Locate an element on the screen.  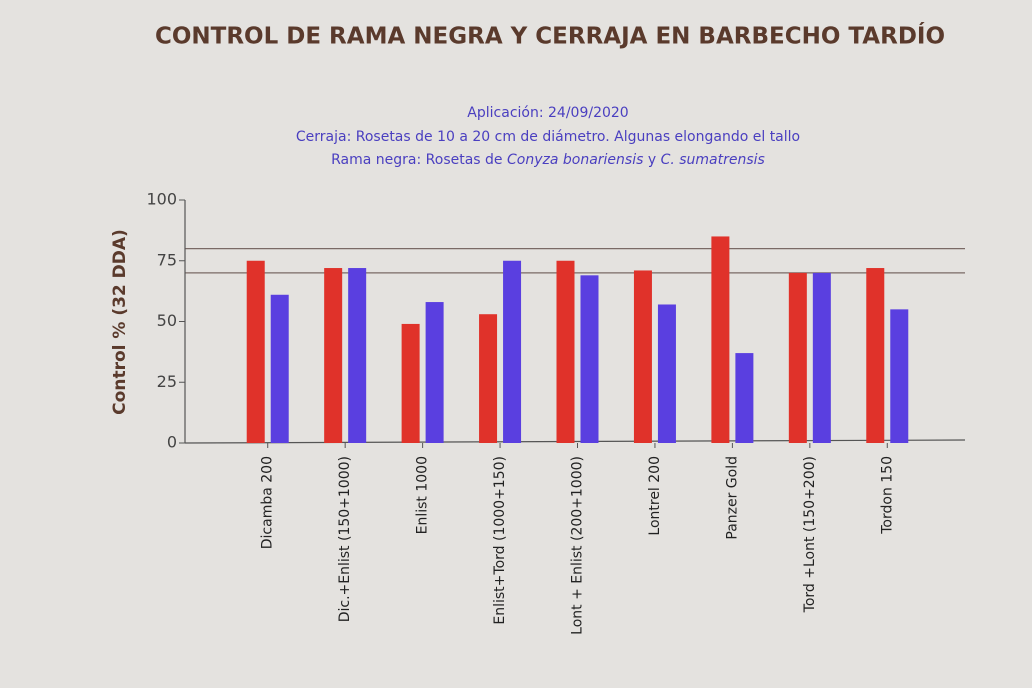
x-tick-label: Enlist 1000 is located at coordinates (423, 495).